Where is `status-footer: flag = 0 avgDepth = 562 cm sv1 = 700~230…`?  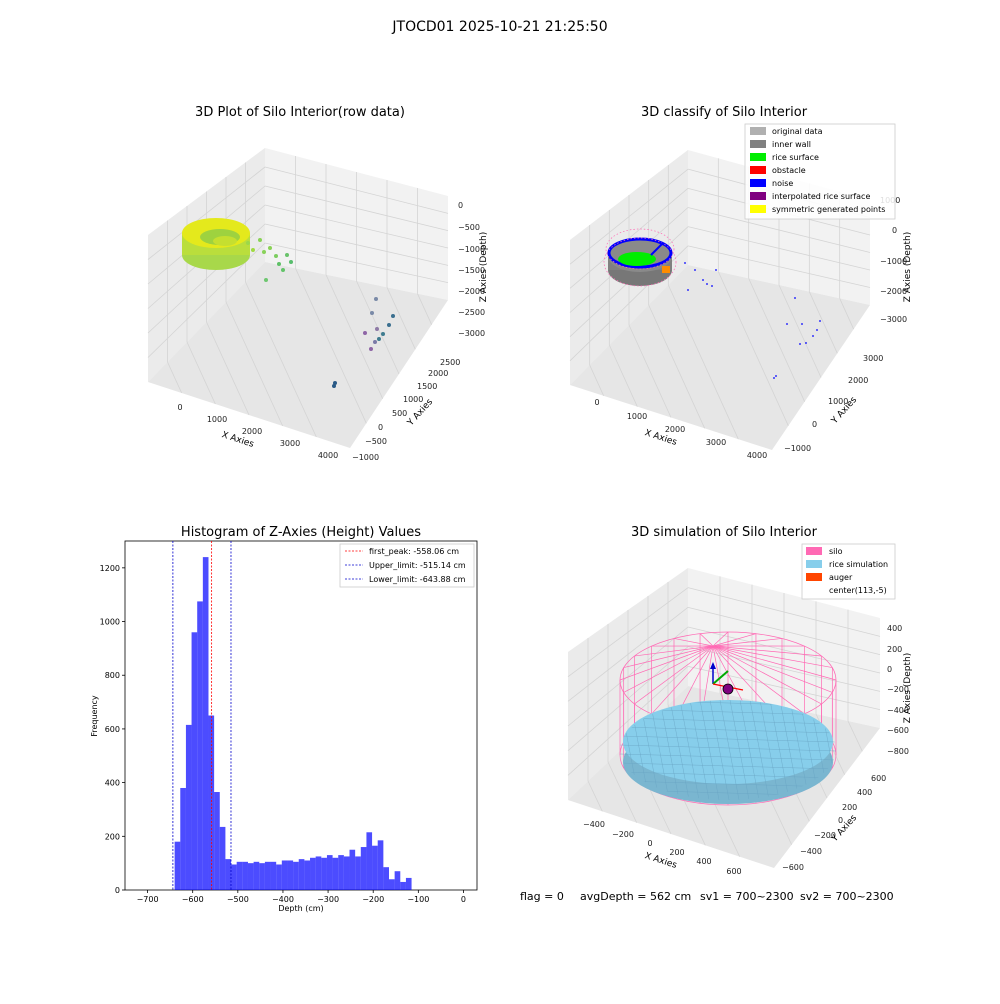
status-footer: flag = 0 avgDepth = 562 cm sv1 = 700~230… is located at coordinates (707, 896).